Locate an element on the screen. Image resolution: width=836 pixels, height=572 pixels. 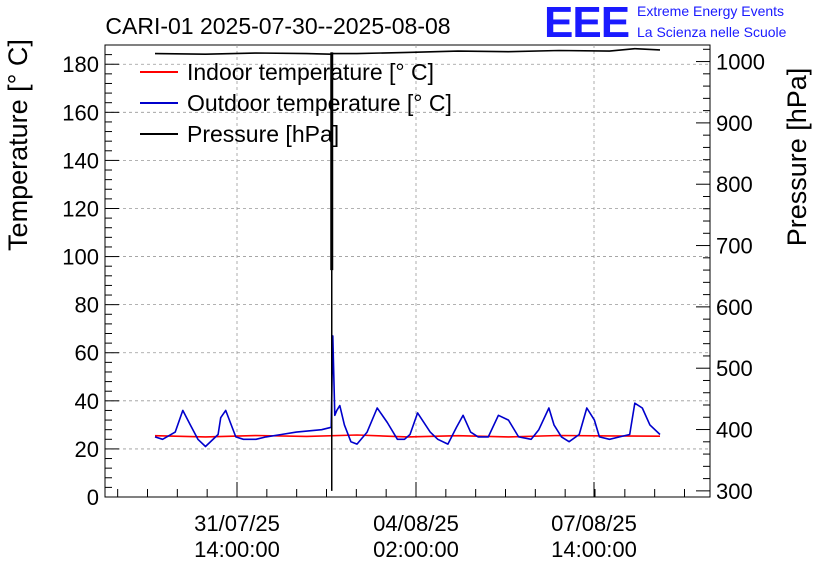
y-tick-label: 80 is located at coordinates (87, 305).